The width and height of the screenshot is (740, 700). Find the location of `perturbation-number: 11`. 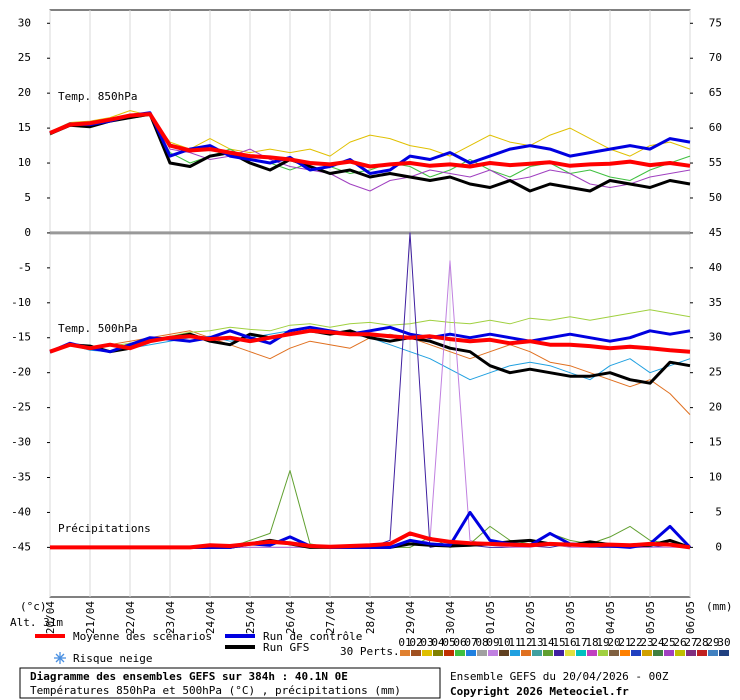

perturbation-number: 11 is located at coordinates (514, 642).